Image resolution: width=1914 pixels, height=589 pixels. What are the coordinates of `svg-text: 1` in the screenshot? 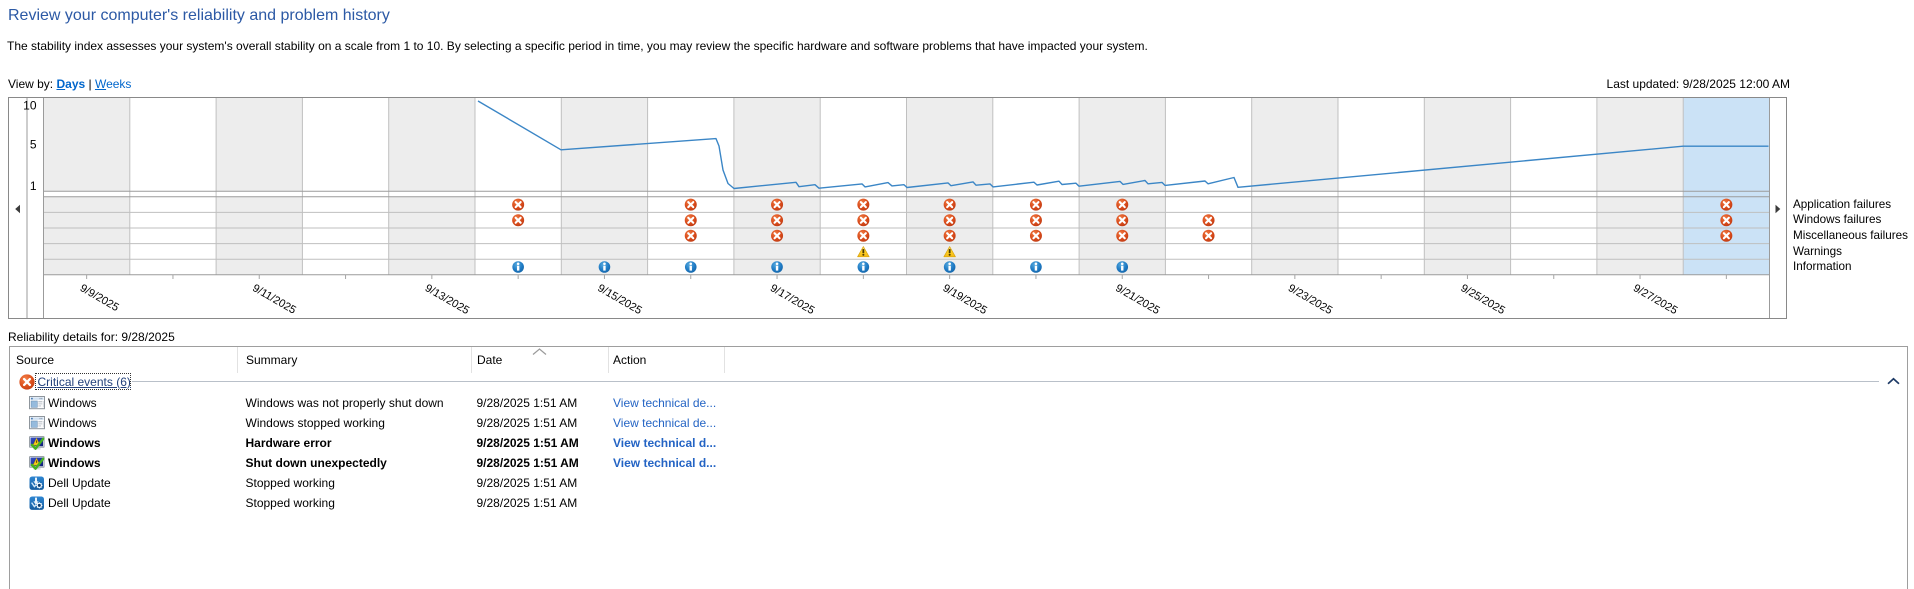 It's located at (33, 186).